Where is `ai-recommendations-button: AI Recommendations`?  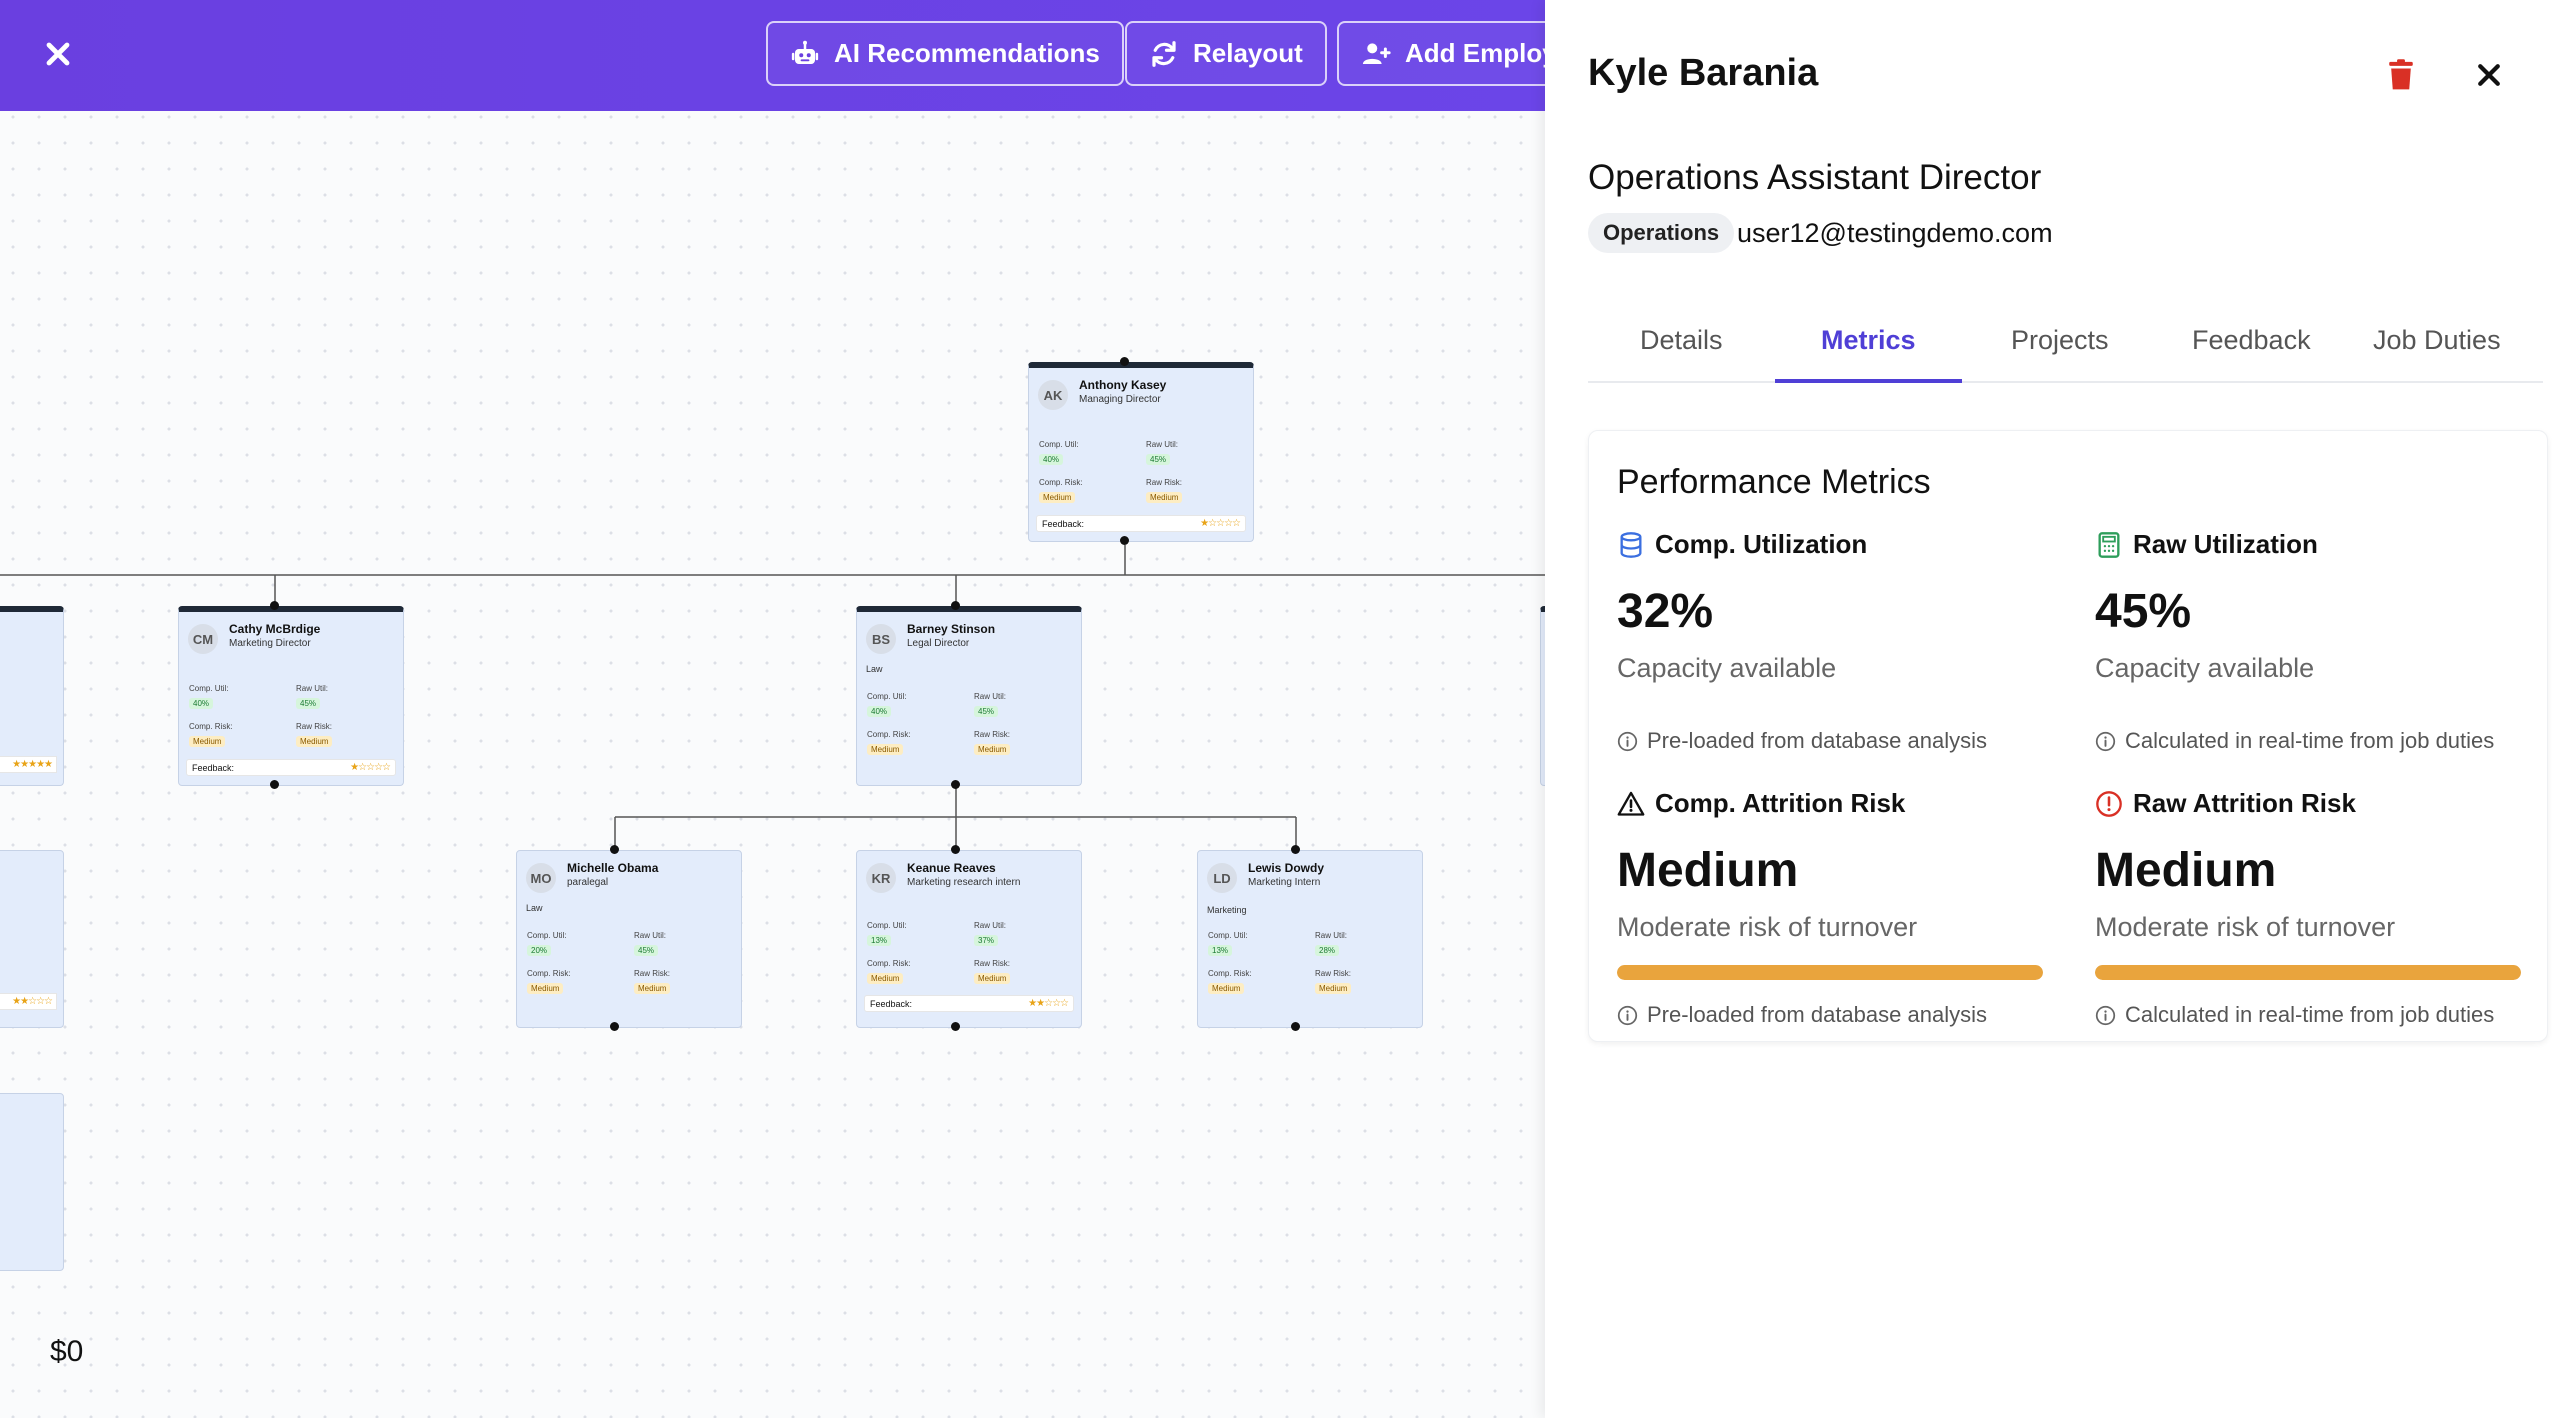 ai-recommendations-button: AI Recommendations is located at coordinates (945, 53).